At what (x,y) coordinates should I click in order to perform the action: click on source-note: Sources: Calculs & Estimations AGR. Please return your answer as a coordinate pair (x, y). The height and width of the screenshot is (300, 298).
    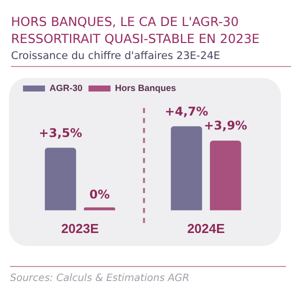
    Looking at the image, I should click on (148, 275).